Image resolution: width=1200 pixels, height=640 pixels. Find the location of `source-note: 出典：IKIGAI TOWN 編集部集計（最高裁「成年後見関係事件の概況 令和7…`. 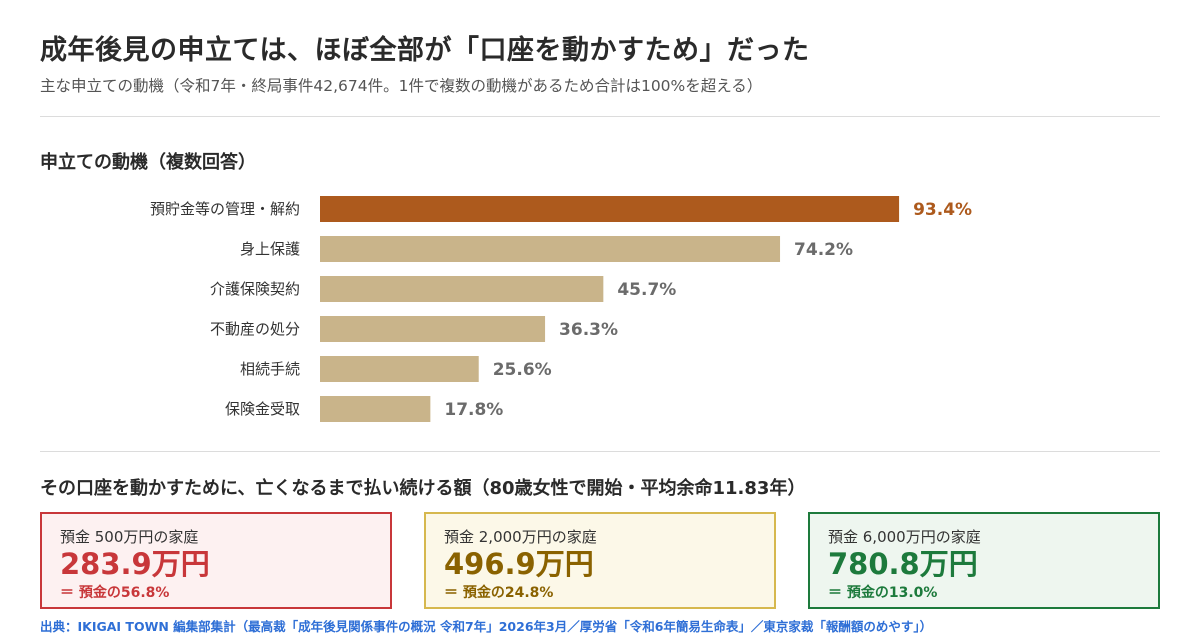

source-note: 出典：IKIGAI TOWN 編集部集計（最高裁「成年後見関係事件の概況 令和7… is located at coordinates (486, 626).